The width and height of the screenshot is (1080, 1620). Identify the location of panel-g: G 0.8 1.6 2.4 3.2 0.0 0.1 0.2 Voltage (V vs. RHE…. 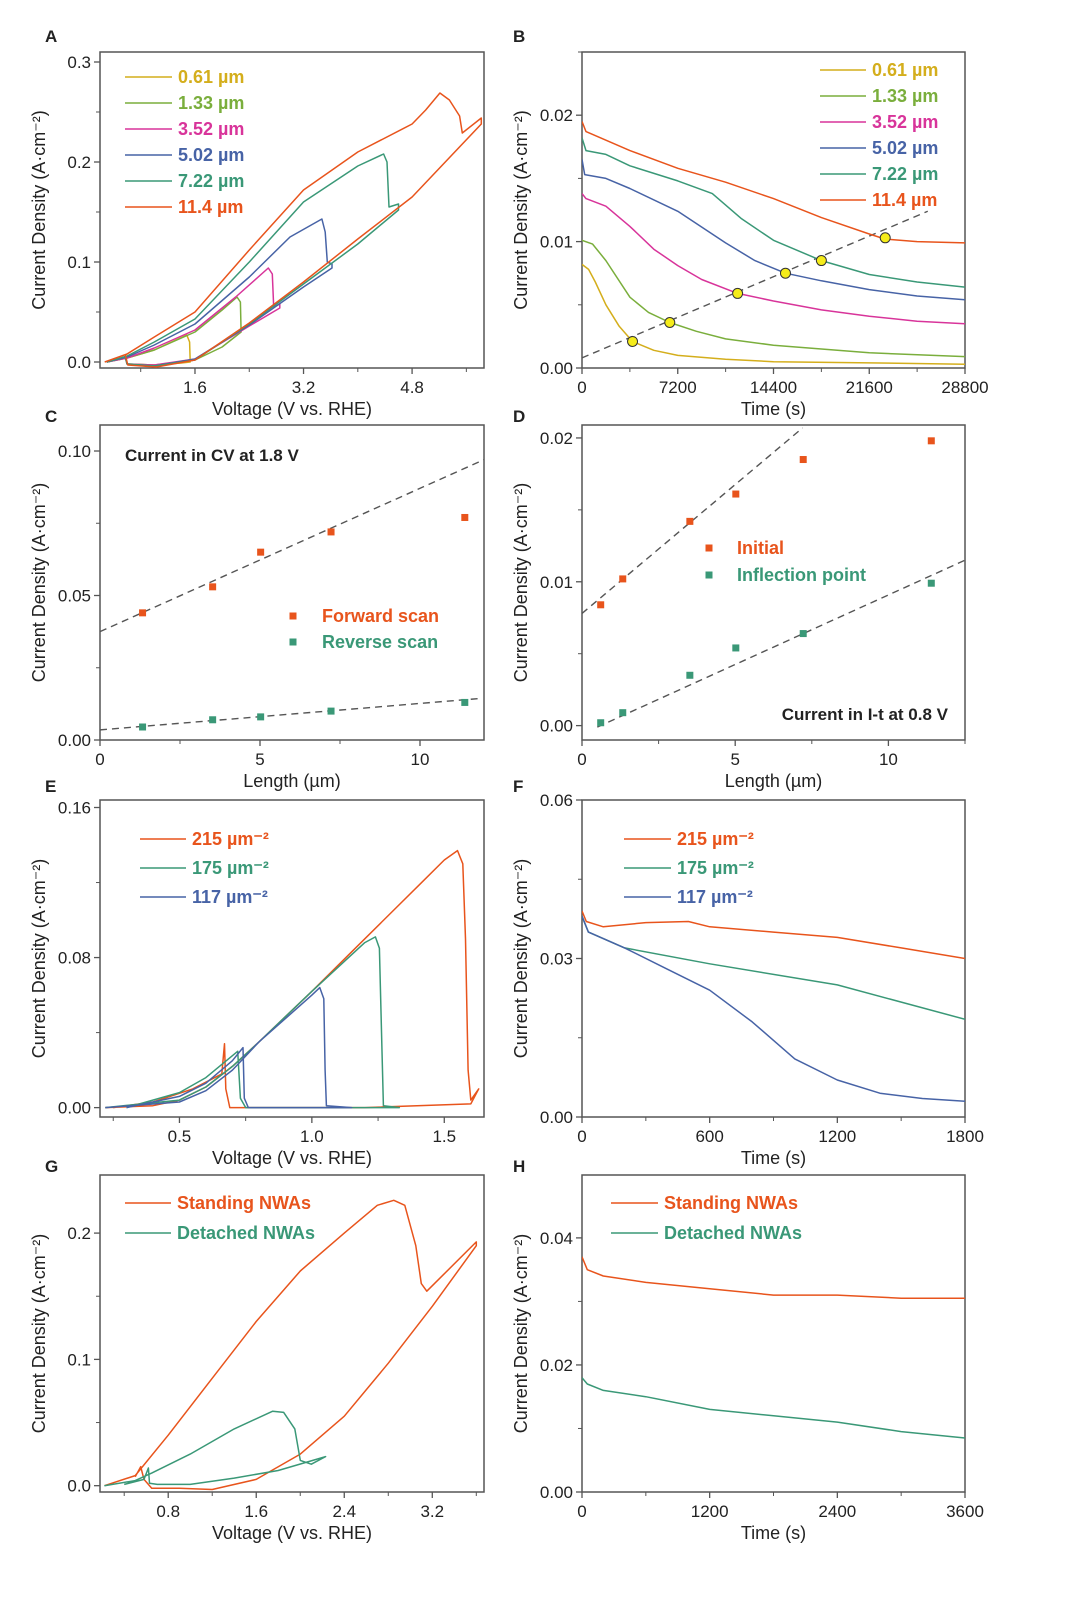
(257, 1350).